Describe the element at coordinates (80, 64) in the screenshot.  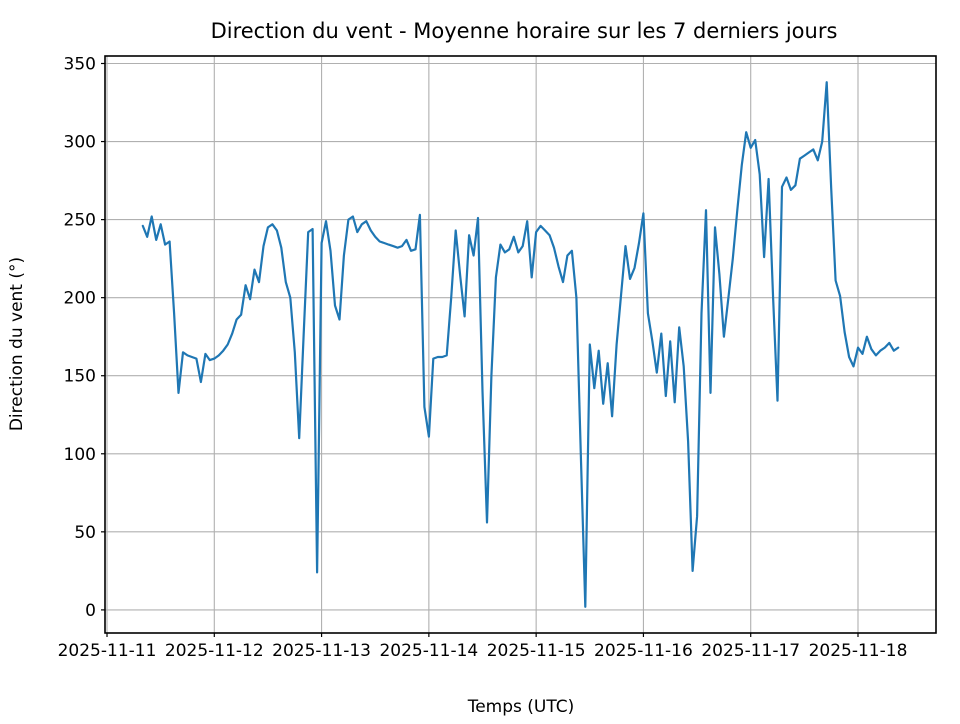
I see `y-tick-label: 350` at that location.